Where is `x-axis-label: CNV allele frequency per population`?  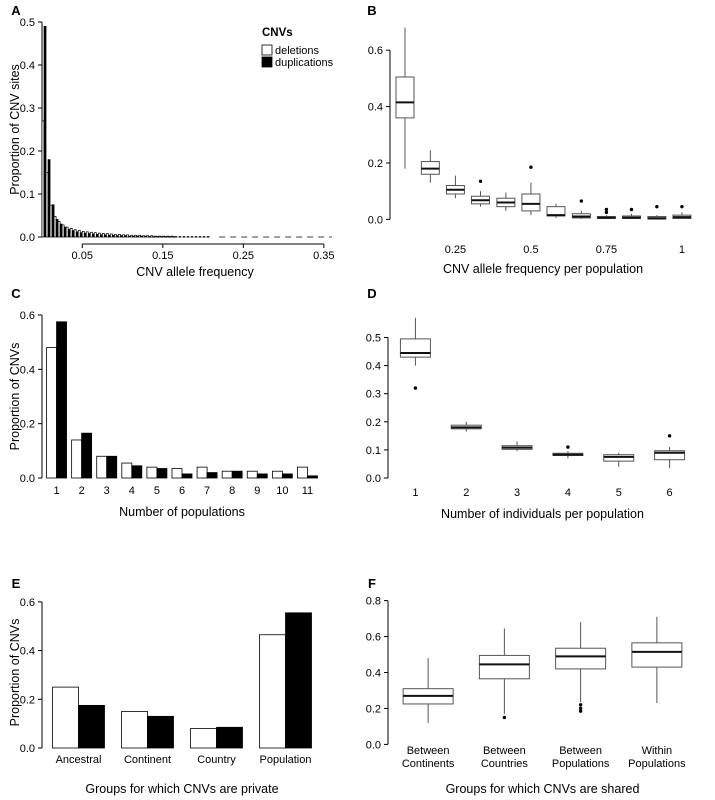 x-axis-label: CNV allele frequency per population is located at coordinates (543, 269).